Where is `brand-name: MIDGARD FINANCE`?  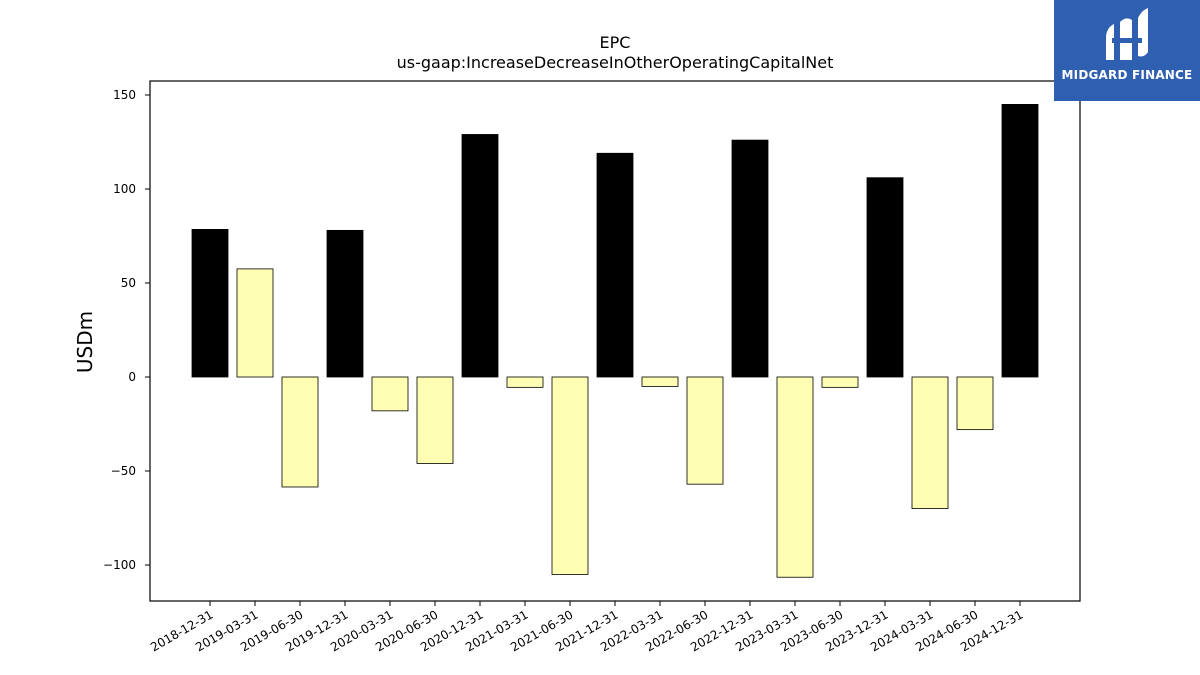 brand-name: MIDGARD FINANCE is located at coordinates (1127, 75).